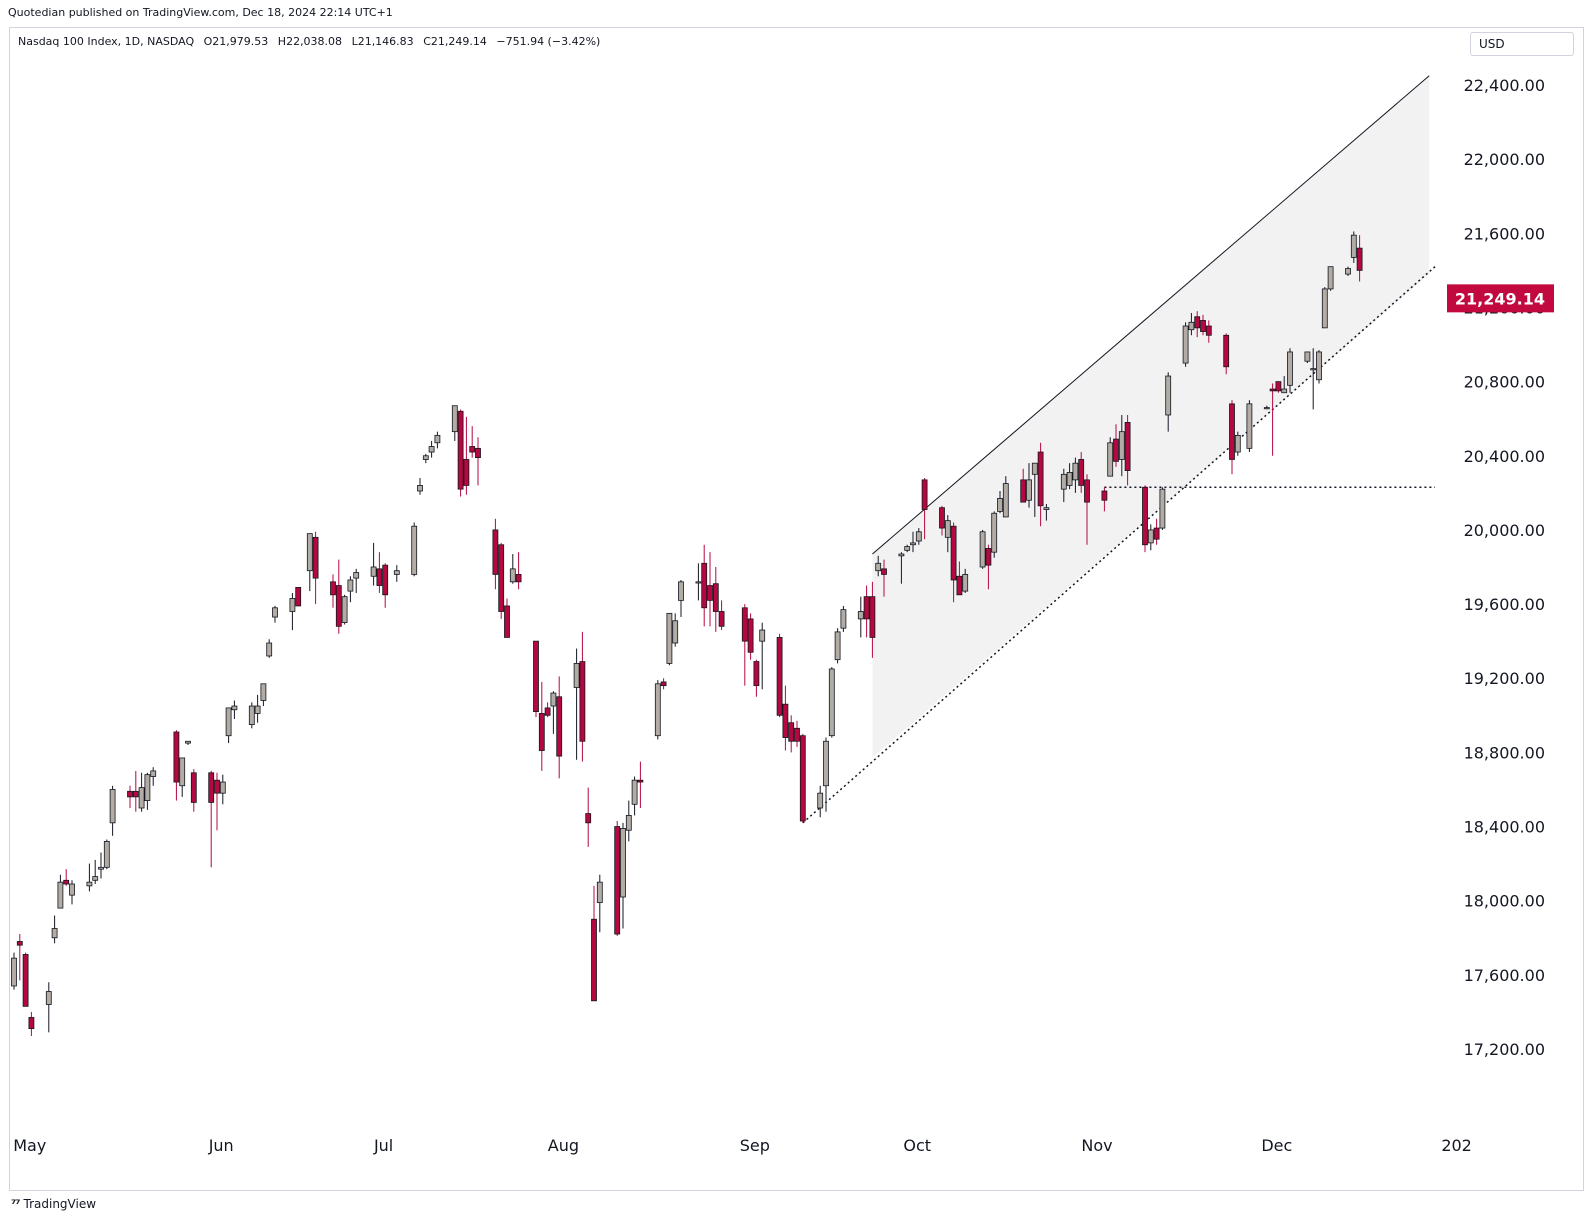 The image size is (1593, 1221). What do you see at coordinates (455, 41) in the screenshot?
I see `legend-close: C21,249.14` at bounding box center [455, 41].